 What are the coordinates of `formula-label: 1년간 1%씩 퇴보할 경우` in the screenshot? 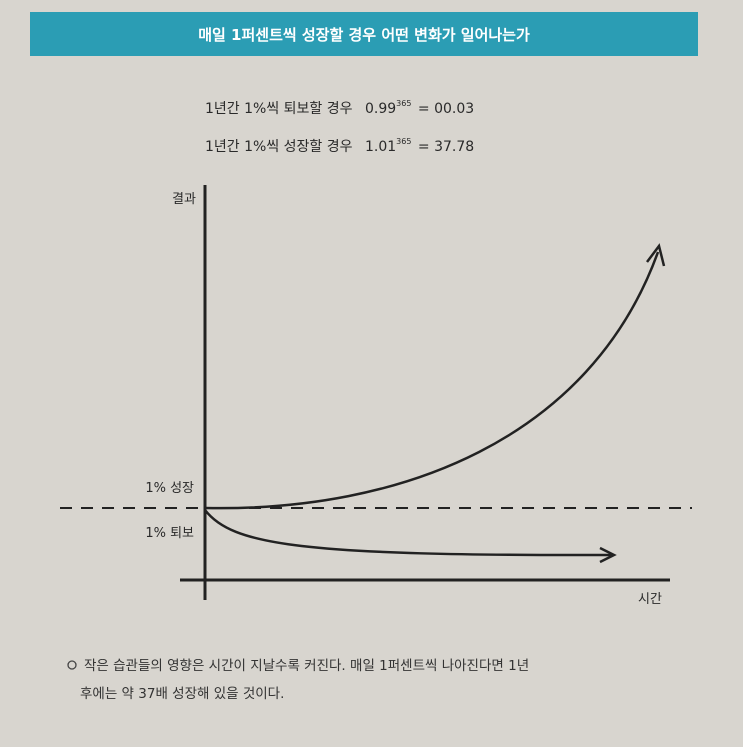 It's located at (279, 109).